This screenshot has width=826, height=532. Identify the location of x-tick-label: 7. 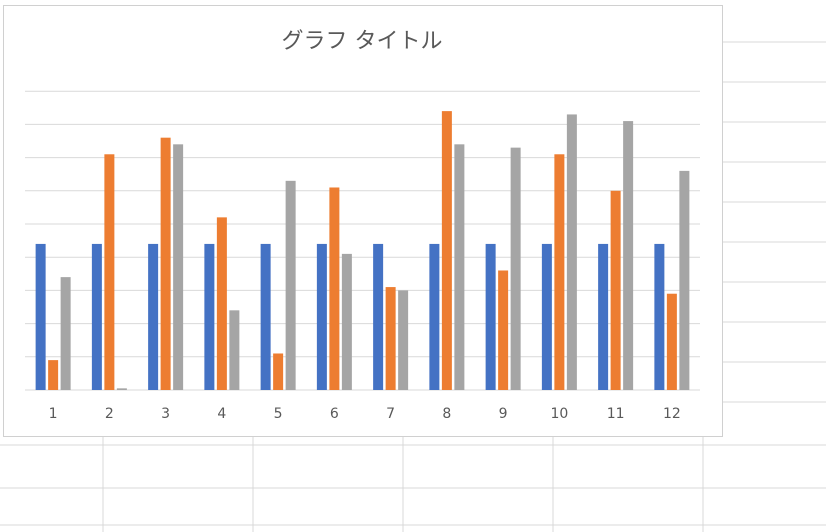
(390, 414).